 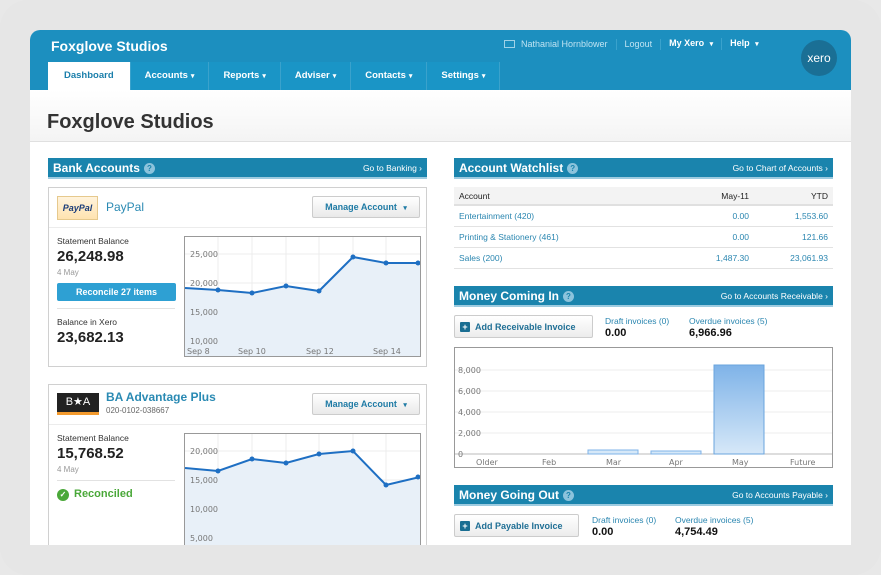 I want to click on org-name: Foxglove Studios, so click(x=109, y=46).